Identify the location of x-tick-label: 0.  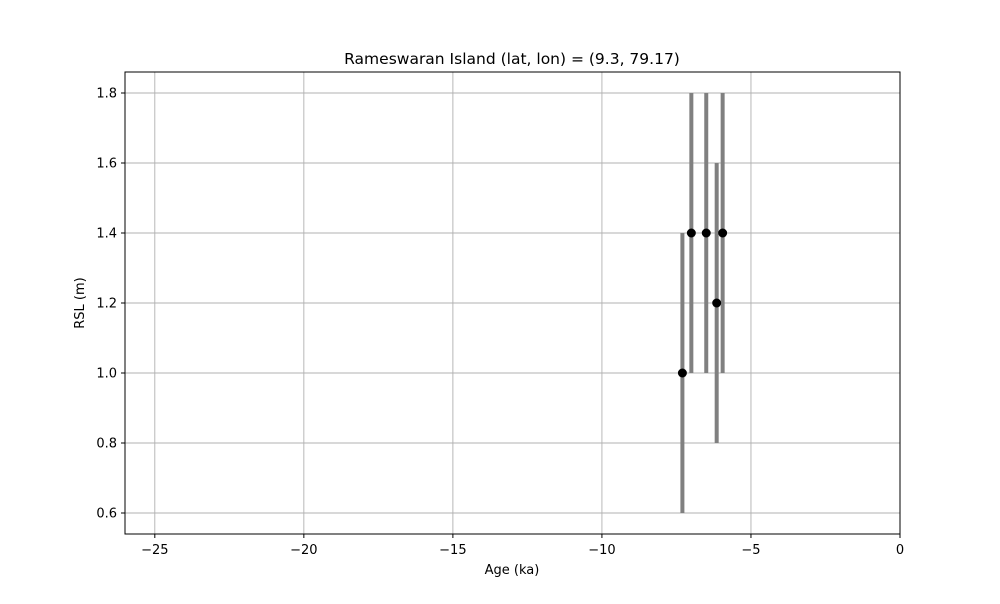
(900, 550).